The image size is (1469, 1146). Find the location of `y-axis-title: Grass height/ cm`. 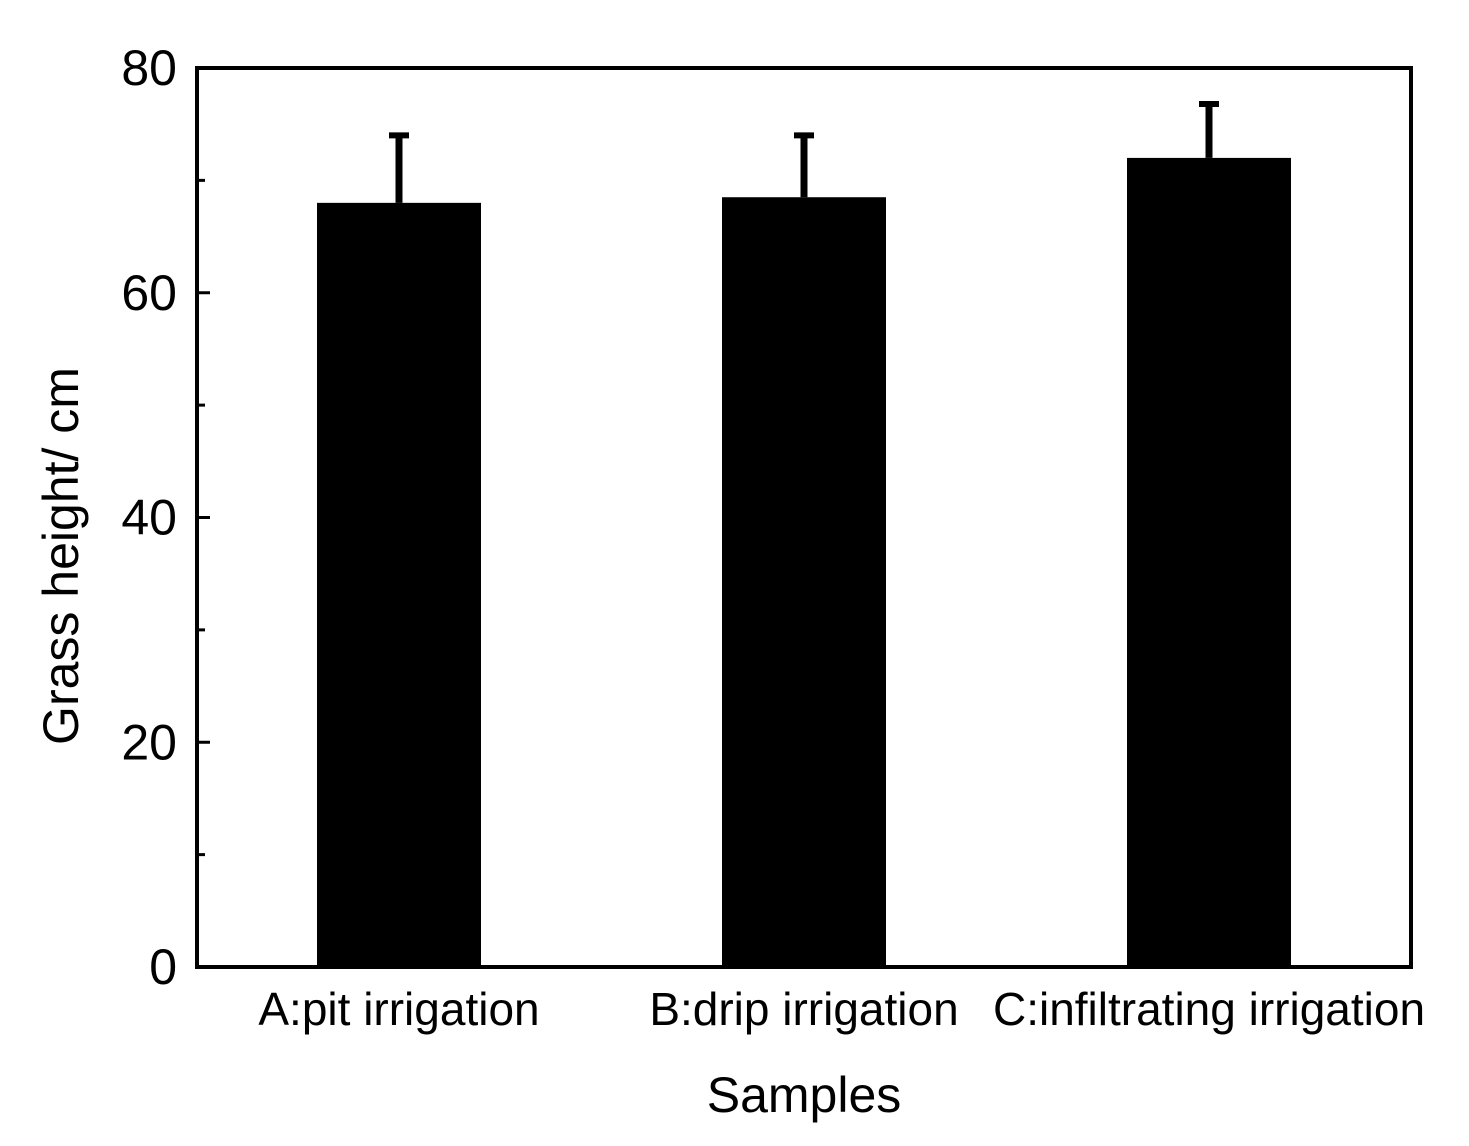

y-axis-title: Grass height/ cm is located at coordinates (61, 556).